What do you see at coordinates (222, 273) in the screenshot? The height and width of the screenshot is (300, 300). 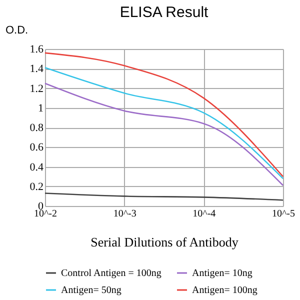 I see `legend-label: Antigen= 10ng` at bounding box center [222, 273].